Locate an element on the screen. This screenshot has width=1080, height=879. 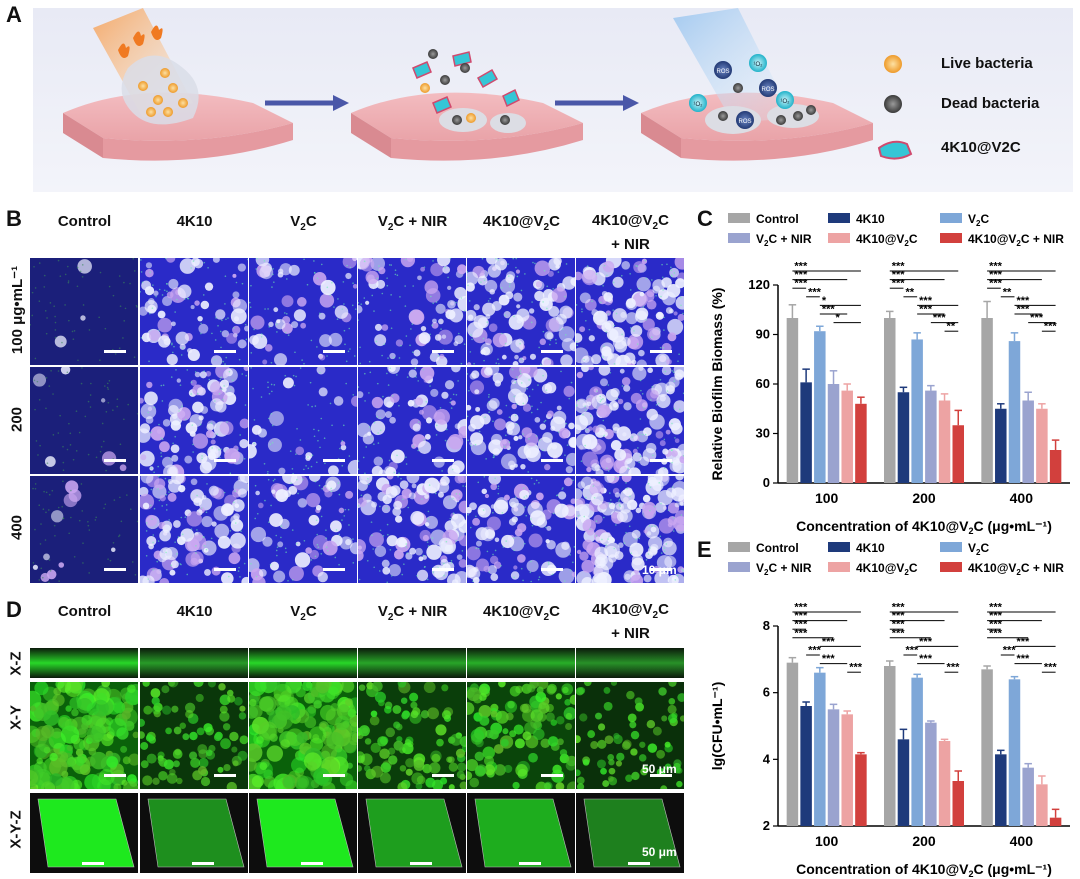
panel-c-letter: C is located at coordinates (705, 218).